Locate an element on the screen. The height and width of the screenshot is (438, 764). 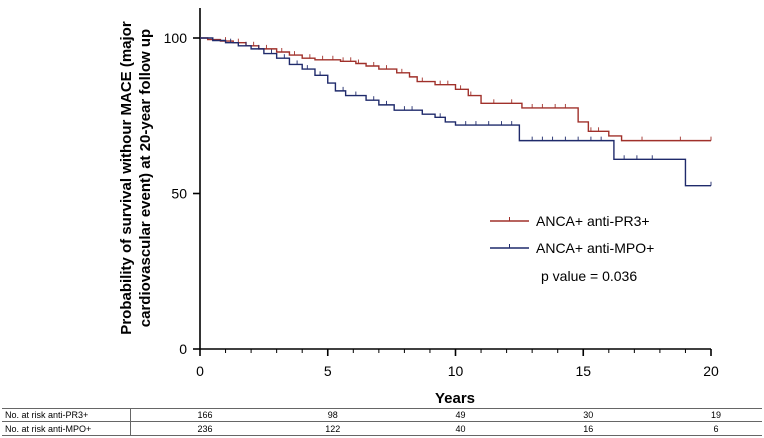
p-value-annotation: p value = 0.036 is located at coordinates (589, 276).